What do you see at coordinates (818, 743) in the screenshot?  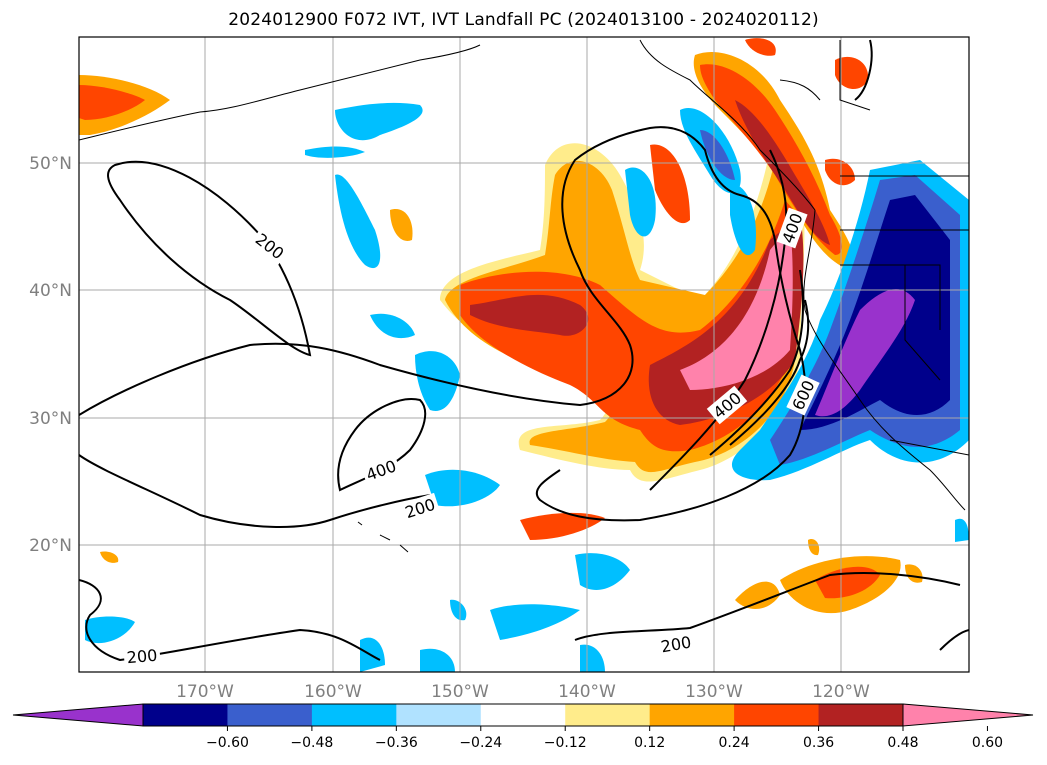 I see `colorbar-tick-label: 0.36` at bounding box center [818, 743].